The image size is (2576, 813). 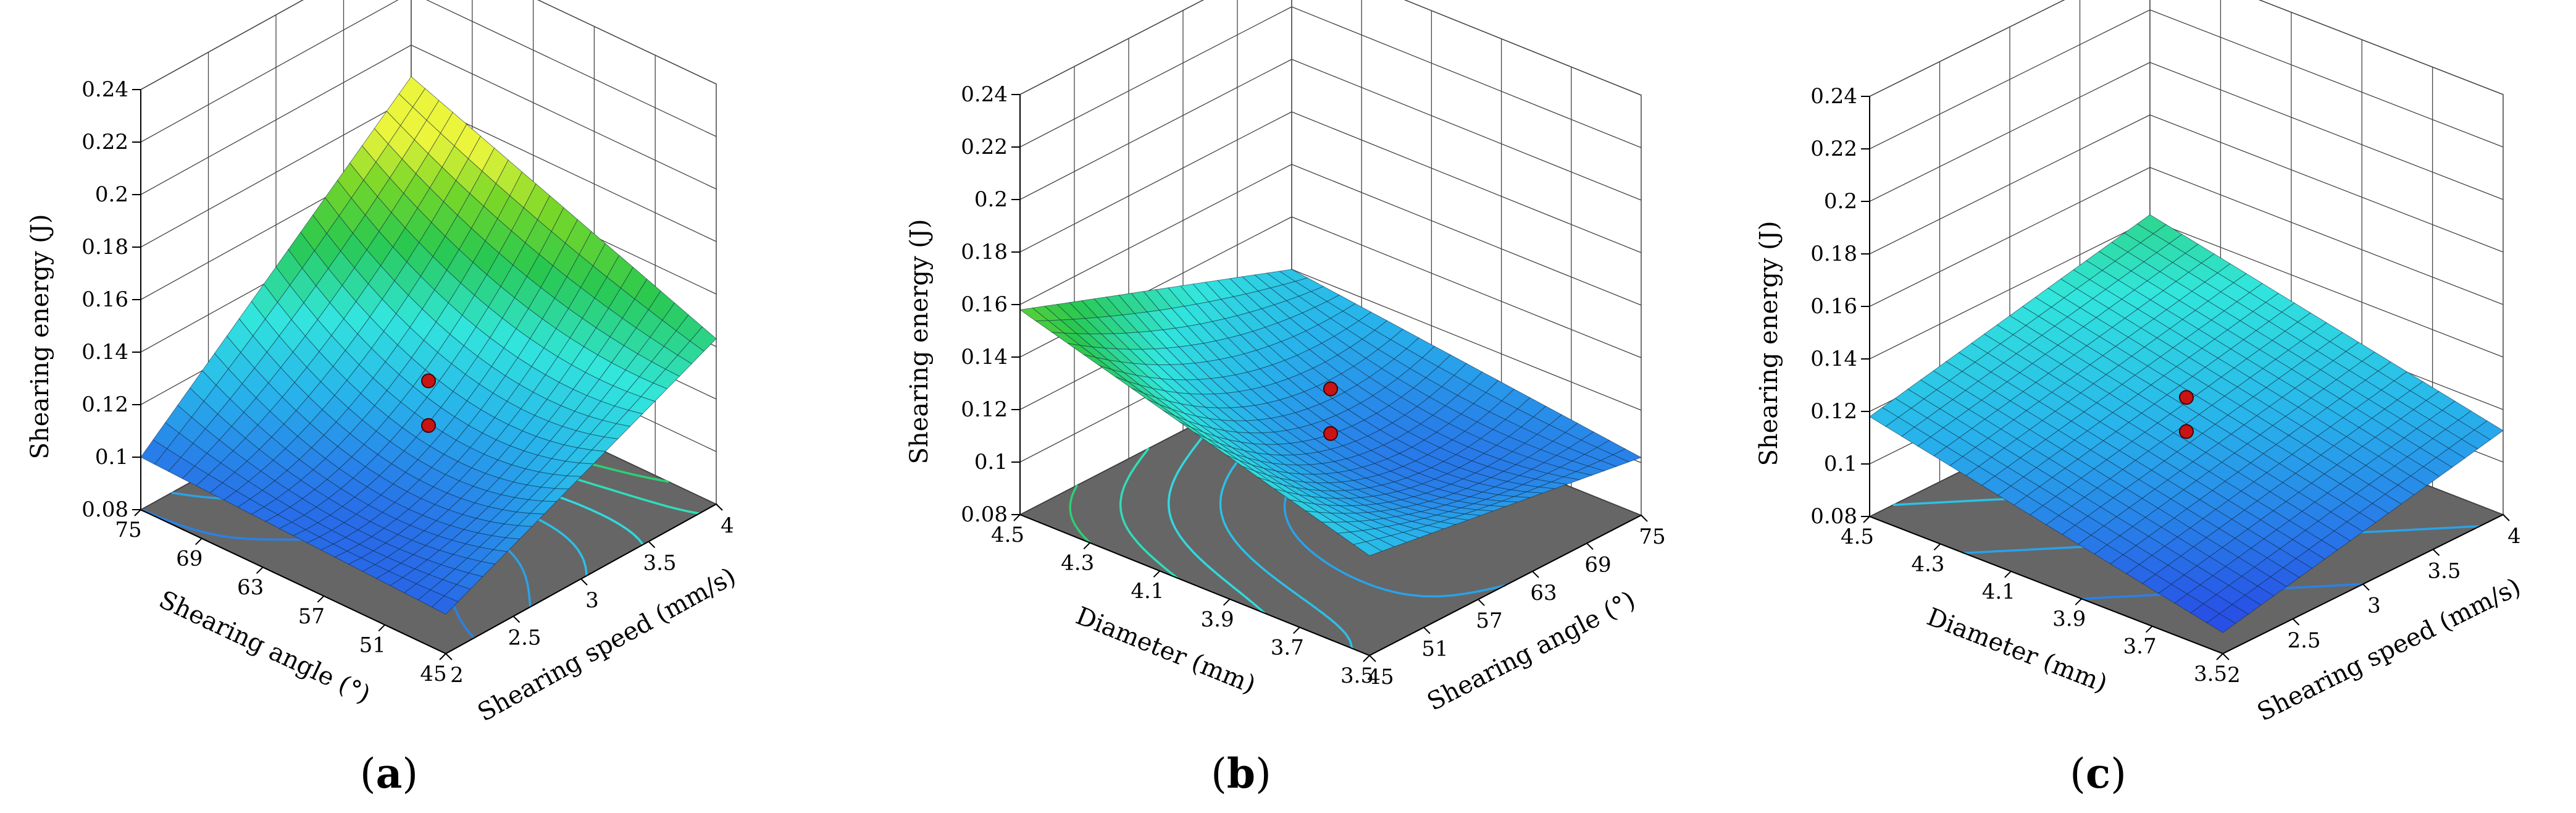 What do you see at coordinates (2210, 674) in the screenshot?
I see `y-tick-label: 3.5` at bounding box center [2210, 674].